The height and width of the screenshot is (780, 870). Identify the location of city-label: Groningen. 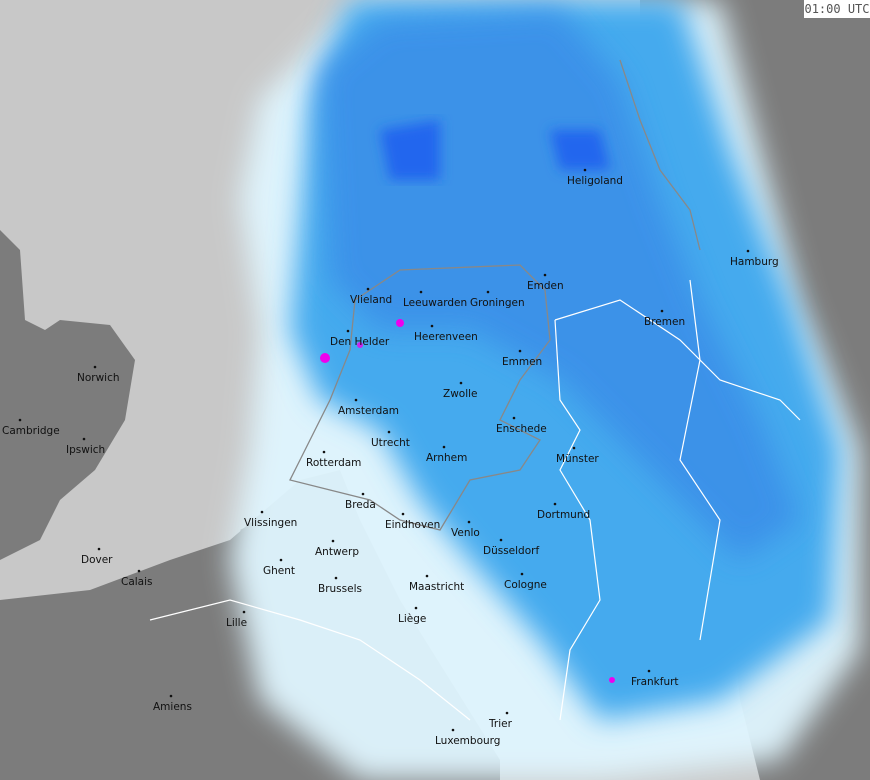
(497, 303).